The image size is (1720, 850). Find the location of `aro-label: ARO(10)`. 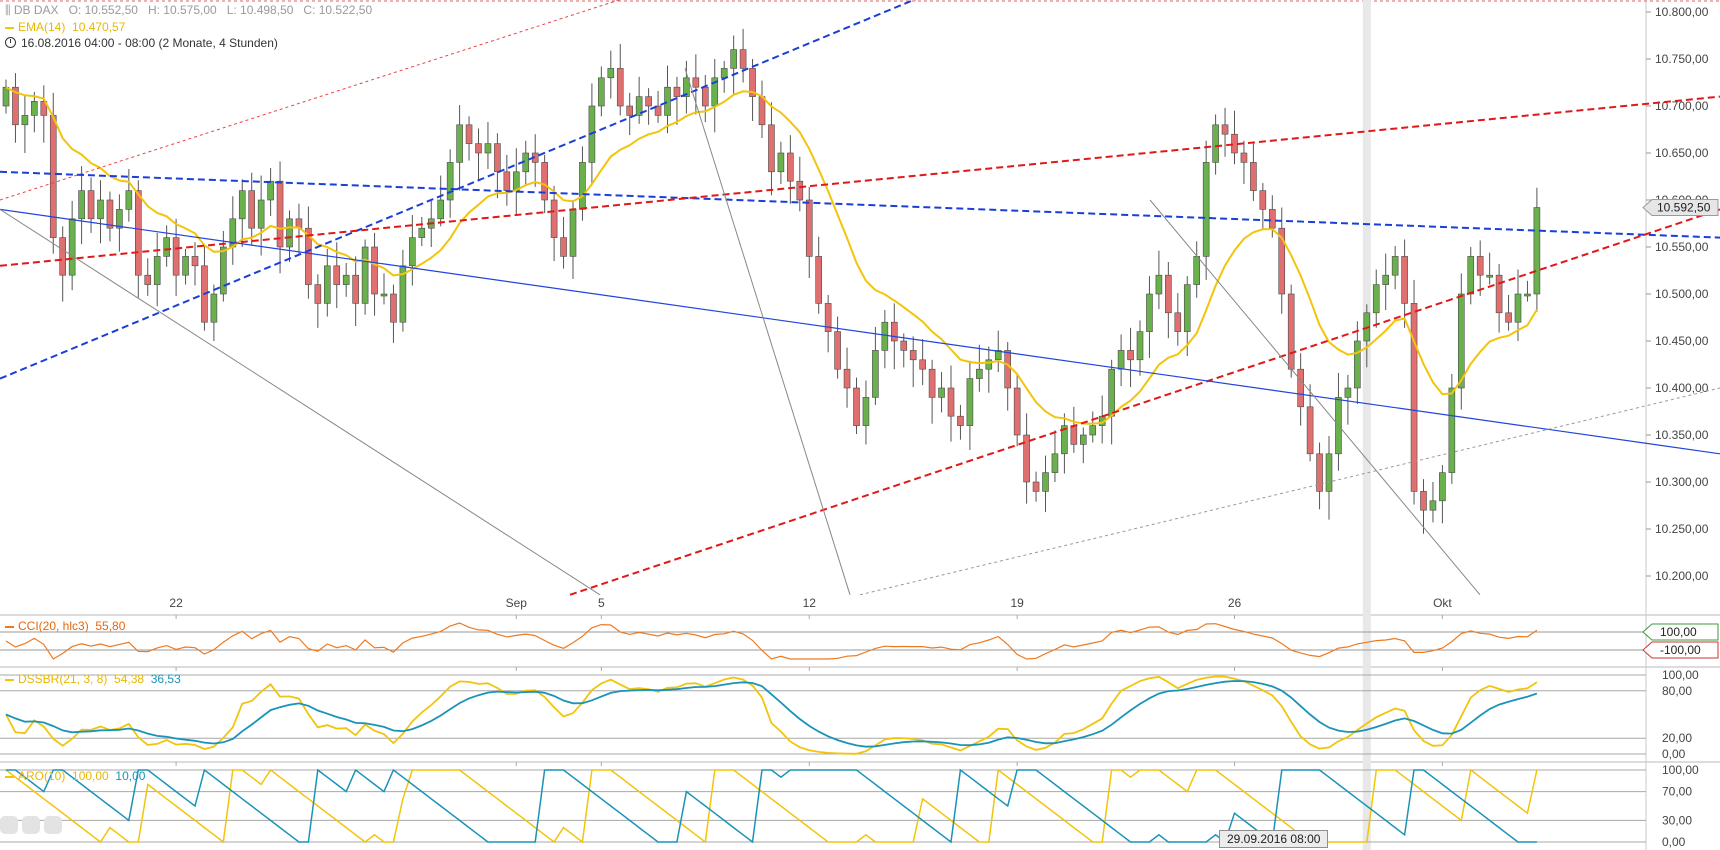

aro-label: ARO(10) is located at coordinates (42, 776).